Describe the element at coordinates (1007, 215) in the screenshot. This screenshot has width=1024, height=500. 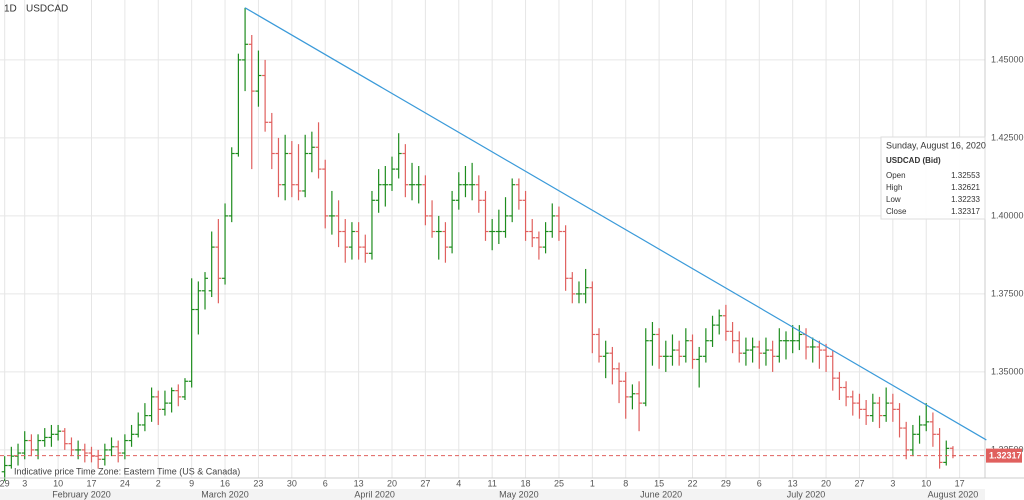
I see `y-tick-label: 1.40000` at that location.